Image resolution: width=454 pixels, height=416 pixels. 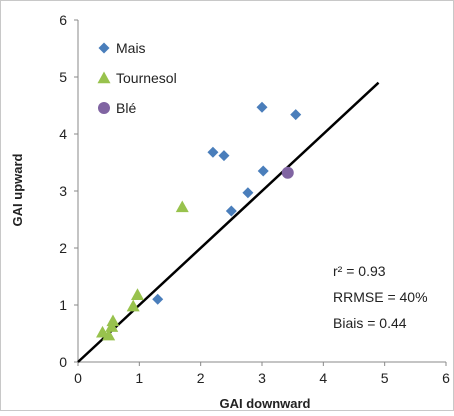 I want to click on x-tick-label: 5, so click(x=385, y=378).